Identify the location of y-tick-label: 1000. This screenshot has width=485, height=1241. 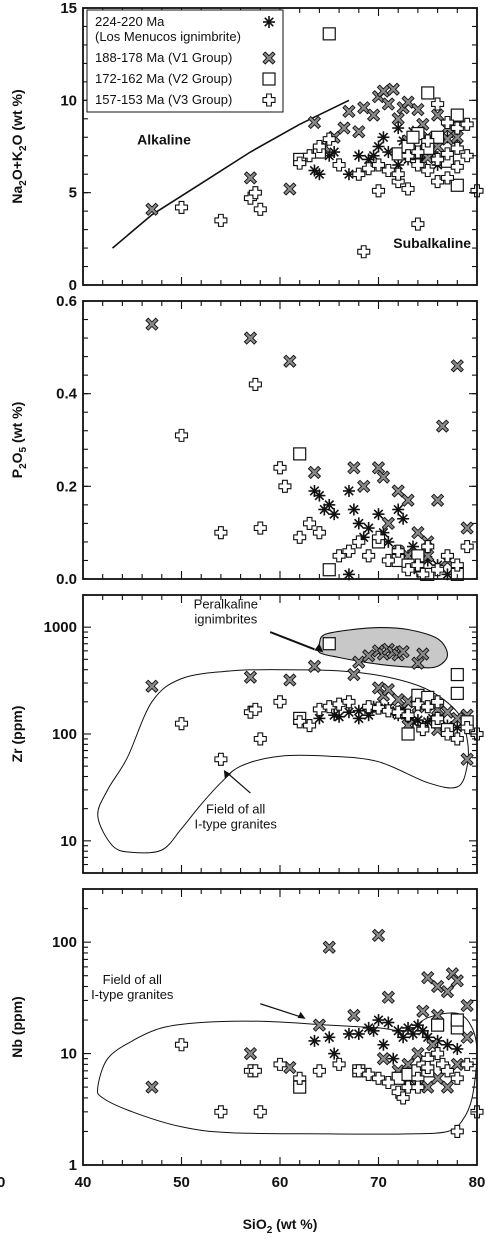
(60, 627).